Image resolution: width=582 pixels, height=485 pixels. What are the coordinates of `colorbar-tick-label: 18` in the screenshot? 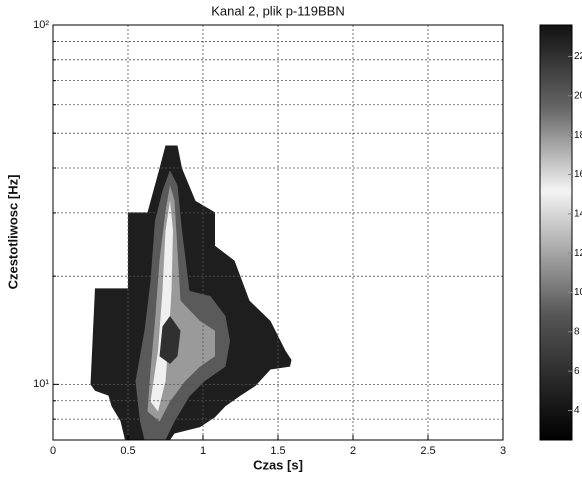 It's located at (578, 135).